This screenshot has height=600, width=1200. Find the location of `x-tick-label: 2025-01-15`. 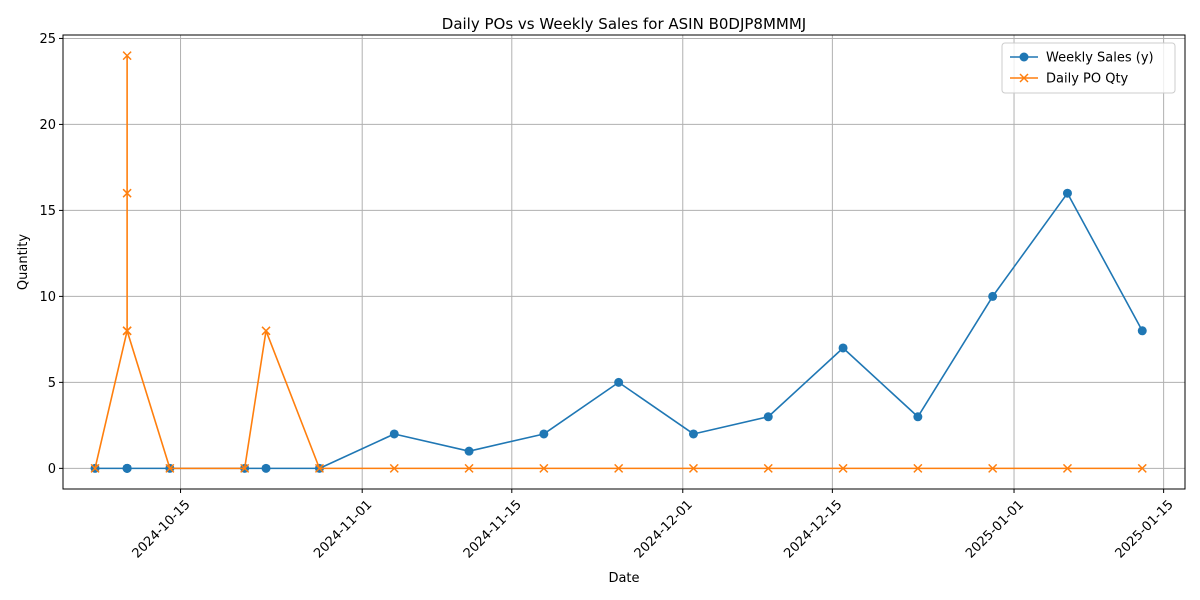

x-tick-label: 2025-01-15 is located at coordinates (1145, 529).